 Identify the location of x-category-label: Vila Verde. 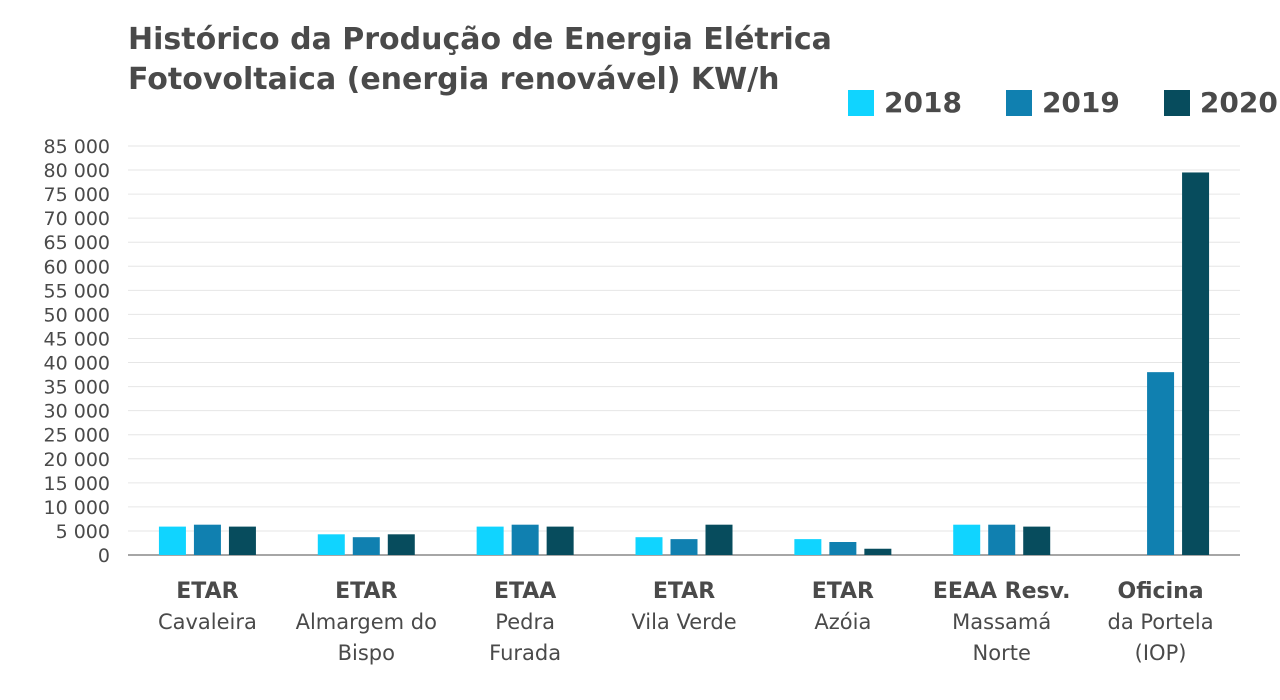
(683, 622).